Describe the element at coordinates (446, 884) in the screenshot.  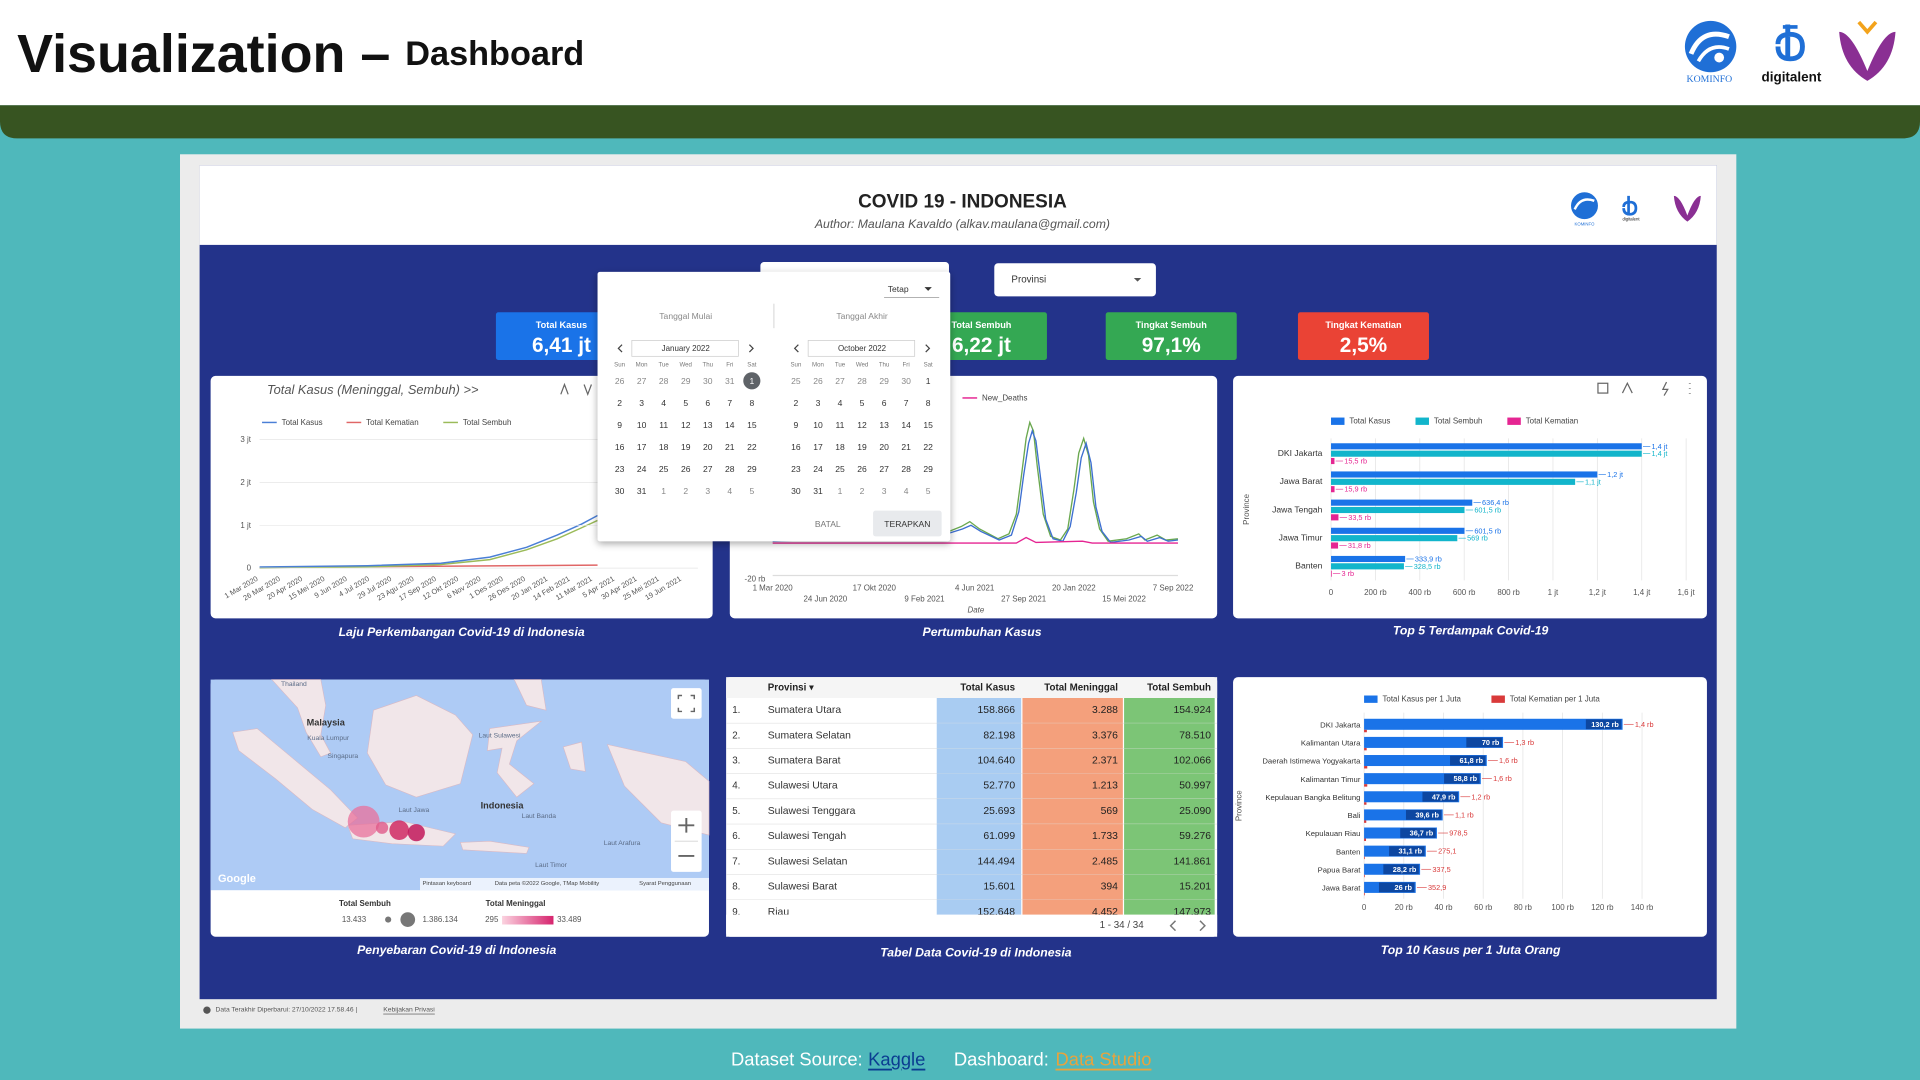
I see `map-attribution: Pintasan keyboard` at that location.